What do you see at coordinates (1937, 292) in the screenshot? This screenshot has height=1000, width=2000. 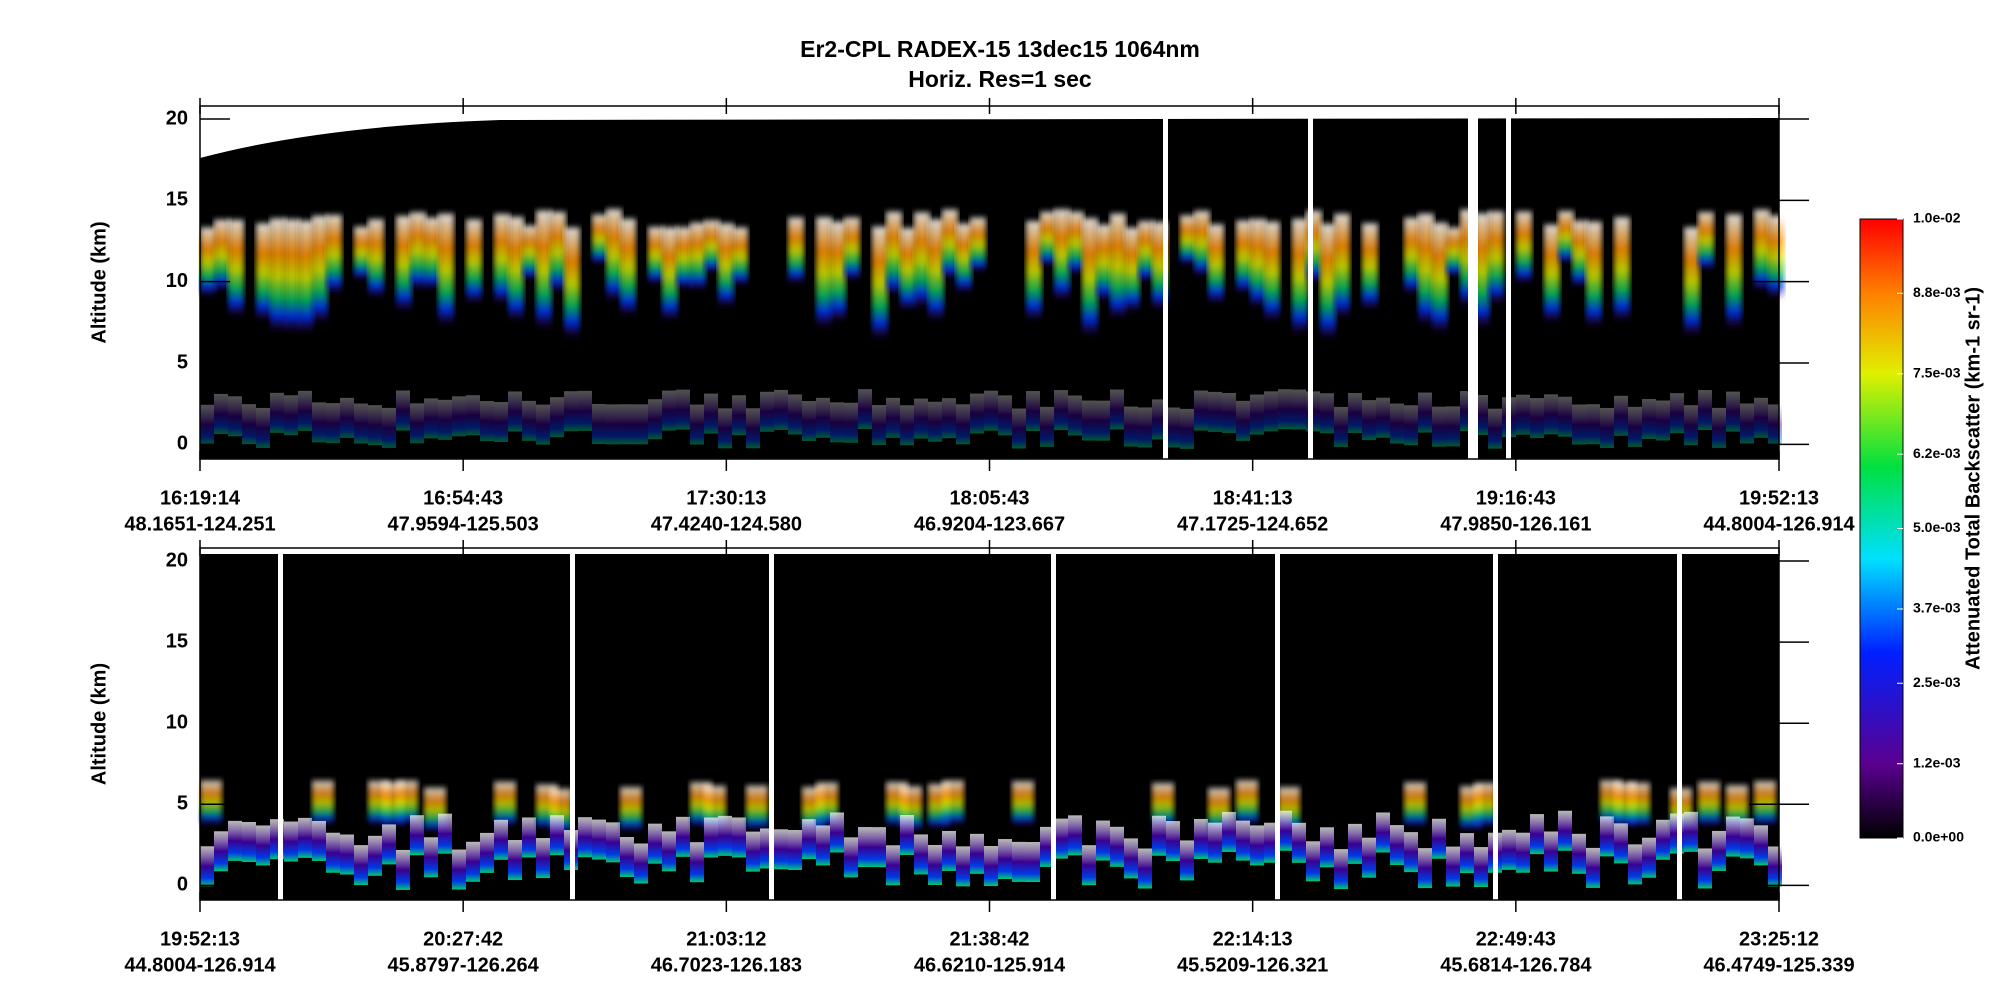 I see `colorbar-tick-label: 8.8e-03` at bounding box center [1937, 292].